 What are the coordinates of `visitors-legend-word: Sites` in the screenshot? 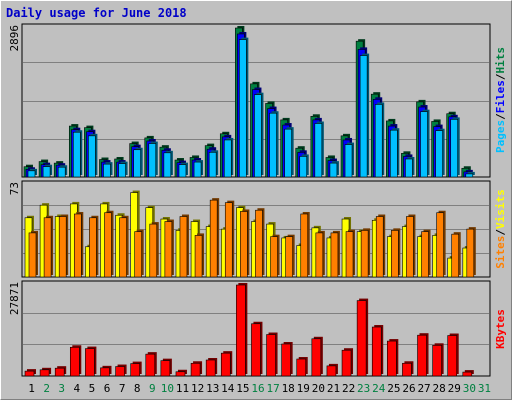 It's located at (500, 252).